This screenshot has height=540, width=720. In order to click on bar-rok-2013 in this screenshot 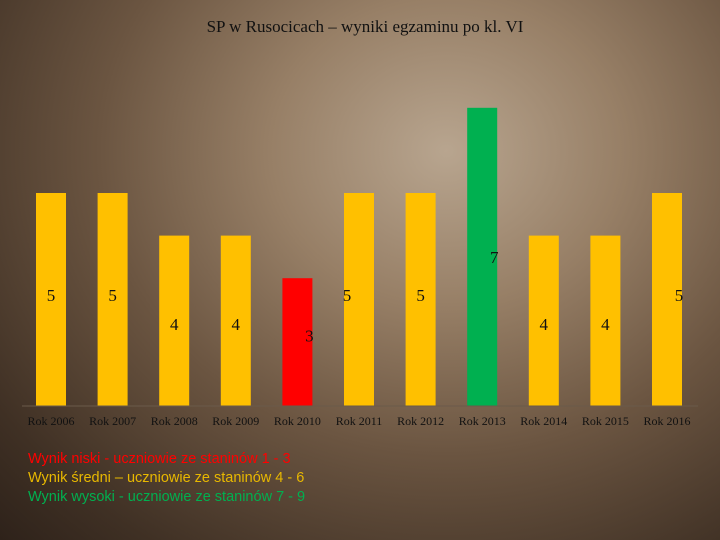, I will do `click(482, 257)`.